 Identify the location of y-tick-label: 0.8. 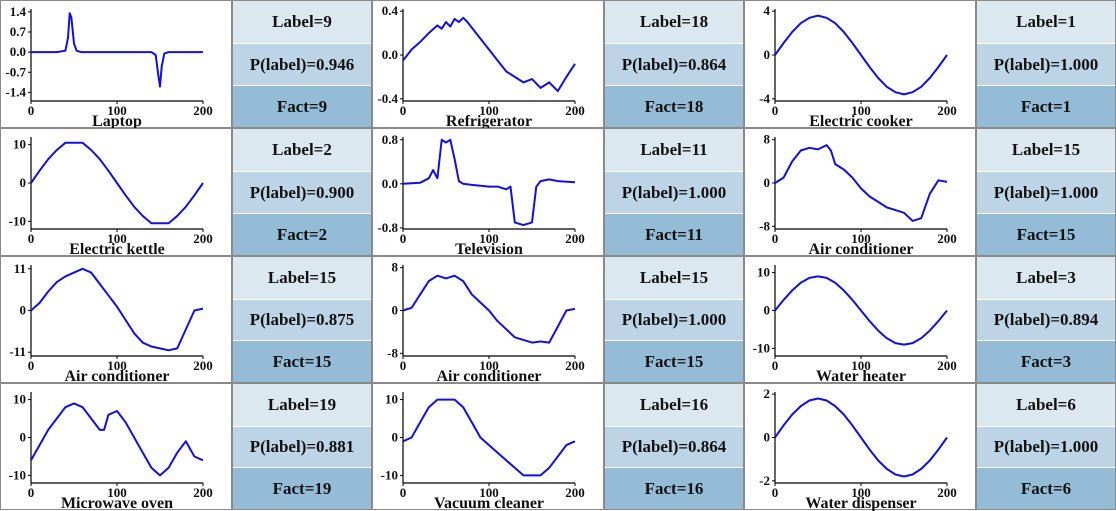
(390, 139).